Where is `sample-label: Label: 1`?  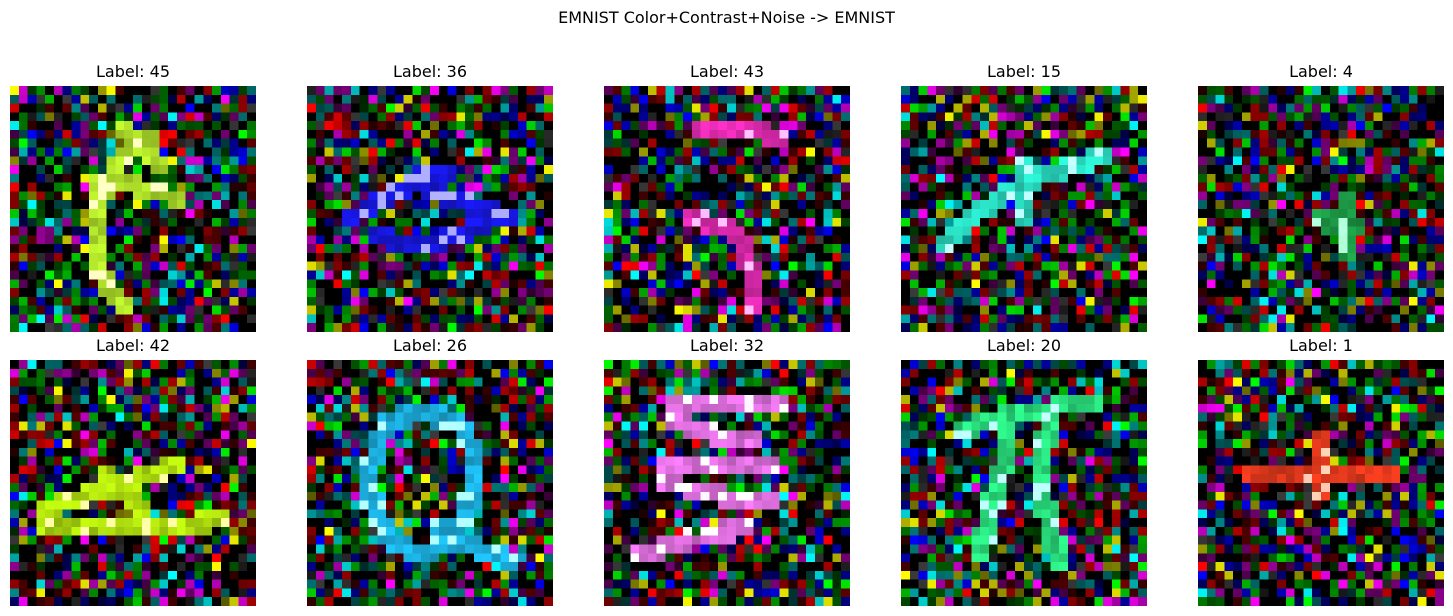
sample-label: Label: 1 is located at coordinates (1321, 345).